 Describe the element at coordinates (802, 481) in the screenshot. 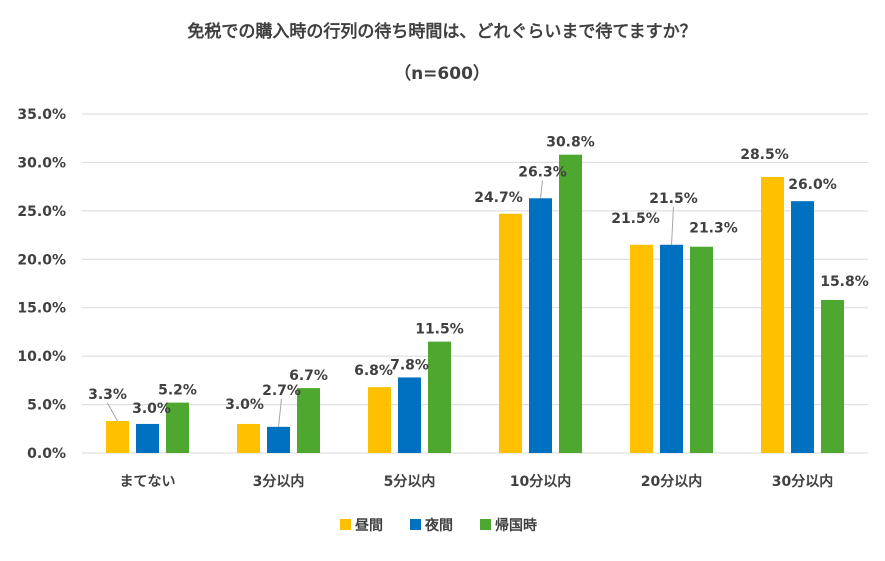

I see `x-category-label: 30分以内` at that location.